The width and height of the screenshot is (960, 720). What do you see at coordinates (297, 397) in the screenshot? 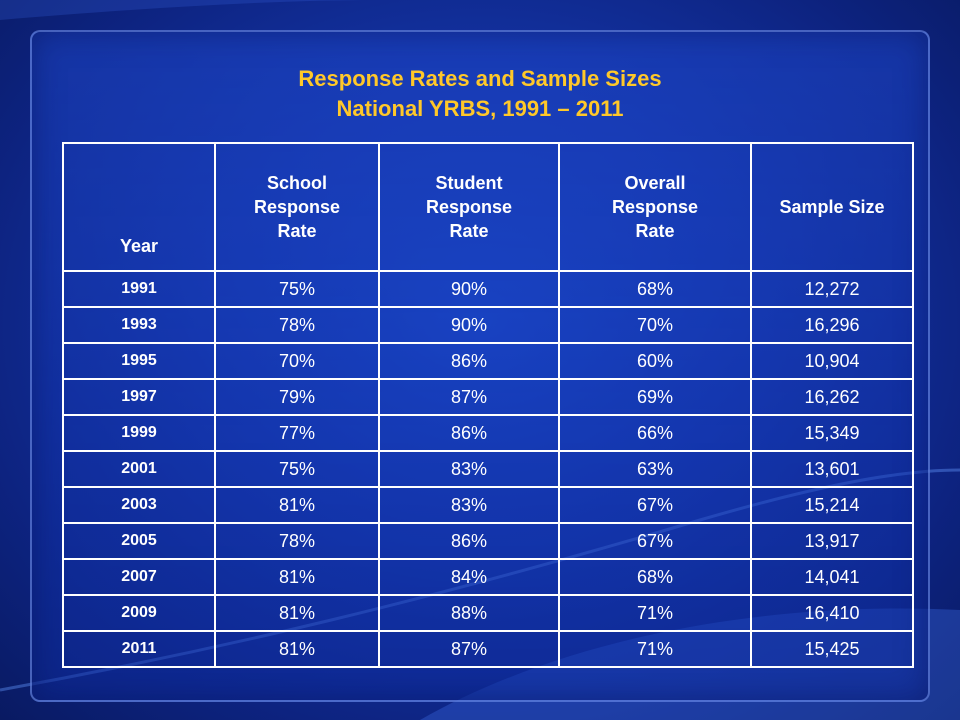
I see `cell-school-response-rate: 79%` at bounding box center [297, 397].